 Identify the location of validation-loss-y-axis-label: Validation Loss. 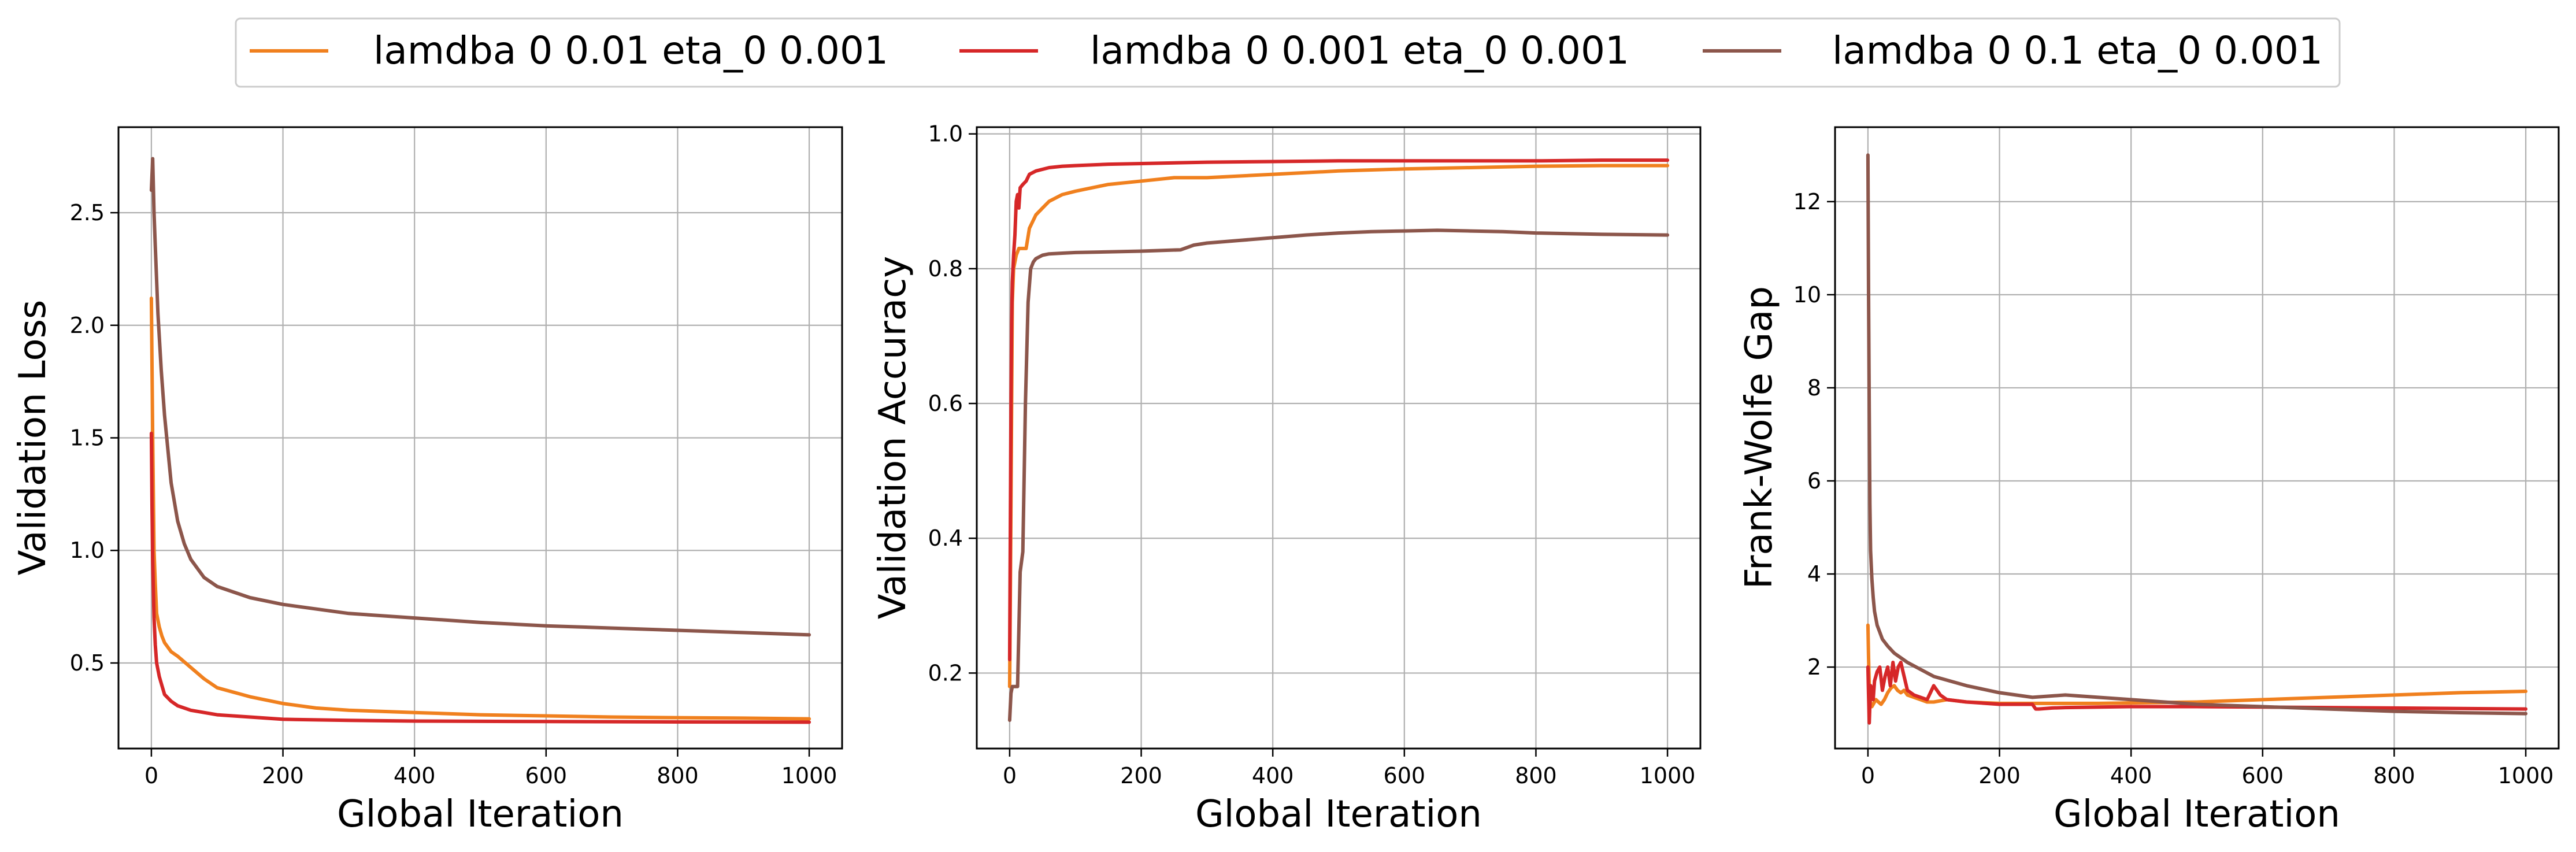
(33, 438).